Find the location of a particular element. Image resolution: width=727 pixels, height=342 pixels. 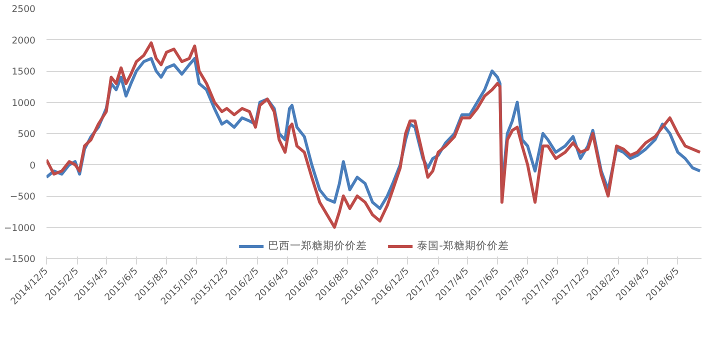

y-tick-label: 1500 is located at coordinates (24, 72).